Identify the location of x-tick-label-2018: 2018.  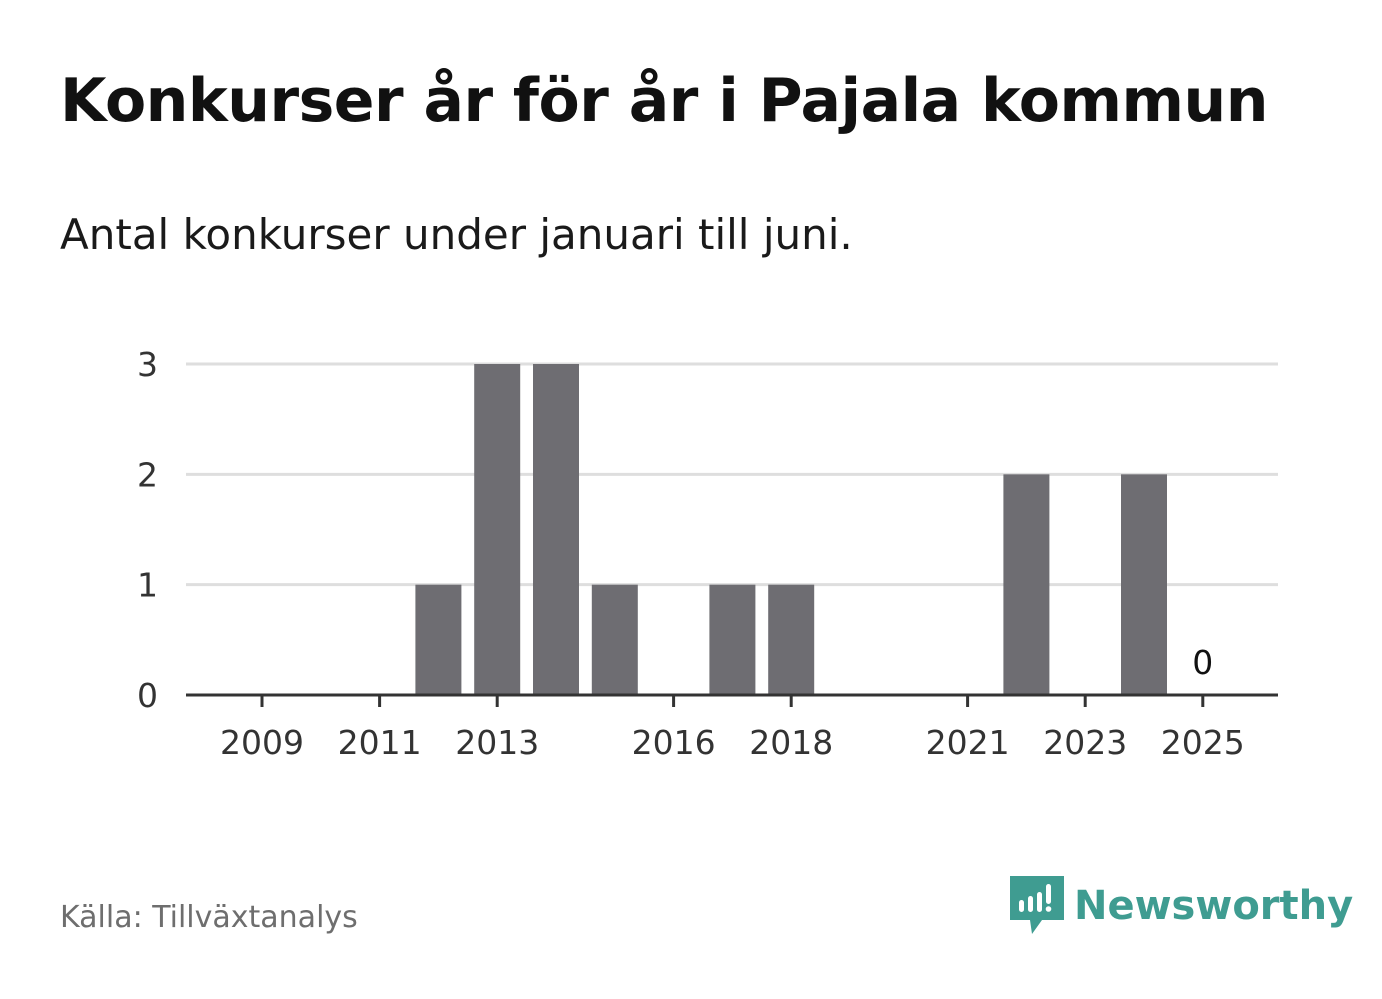
(791, 742).